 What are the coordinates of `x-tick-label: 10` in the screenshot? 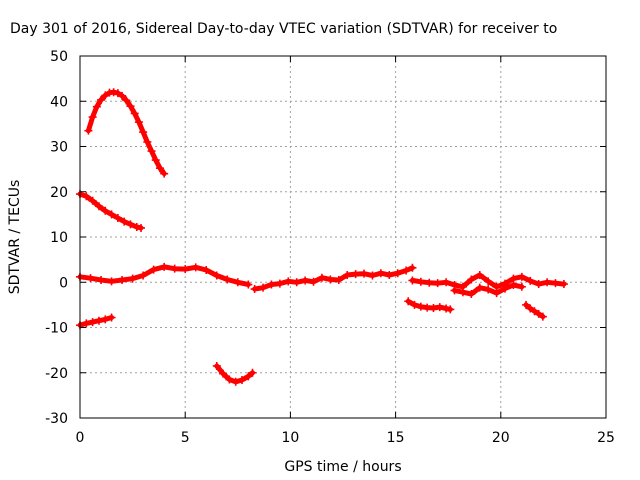 It's located at (290, 438).